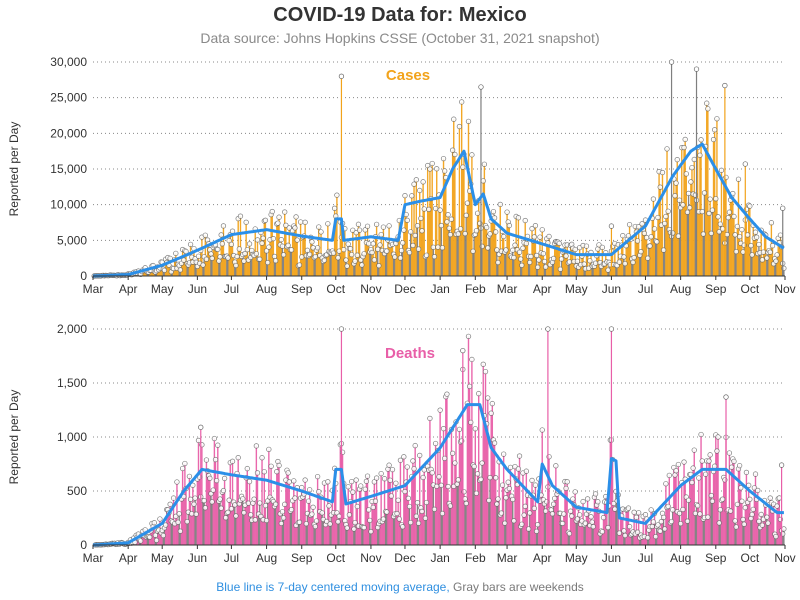 The image size is (800, 600). I want to click on y-tick-label: 0, so click(83, 276).